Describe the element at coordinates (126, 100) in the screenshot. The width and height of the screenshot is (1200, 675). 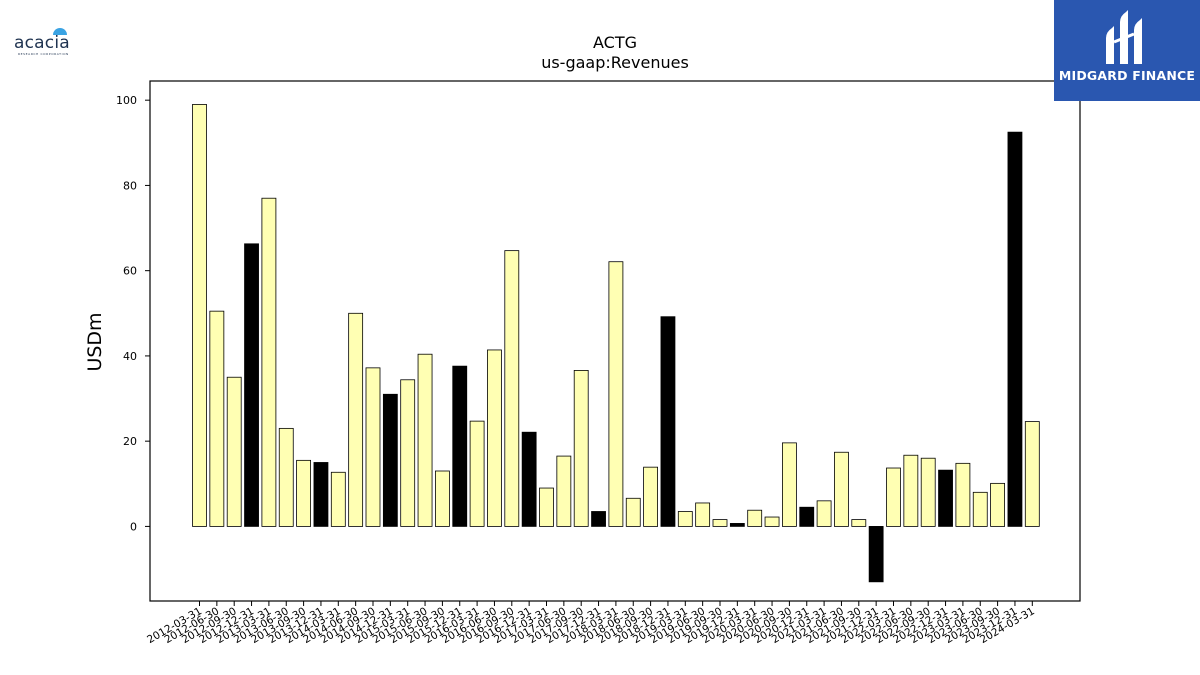
I see `y-tick-label: 100` at that location.